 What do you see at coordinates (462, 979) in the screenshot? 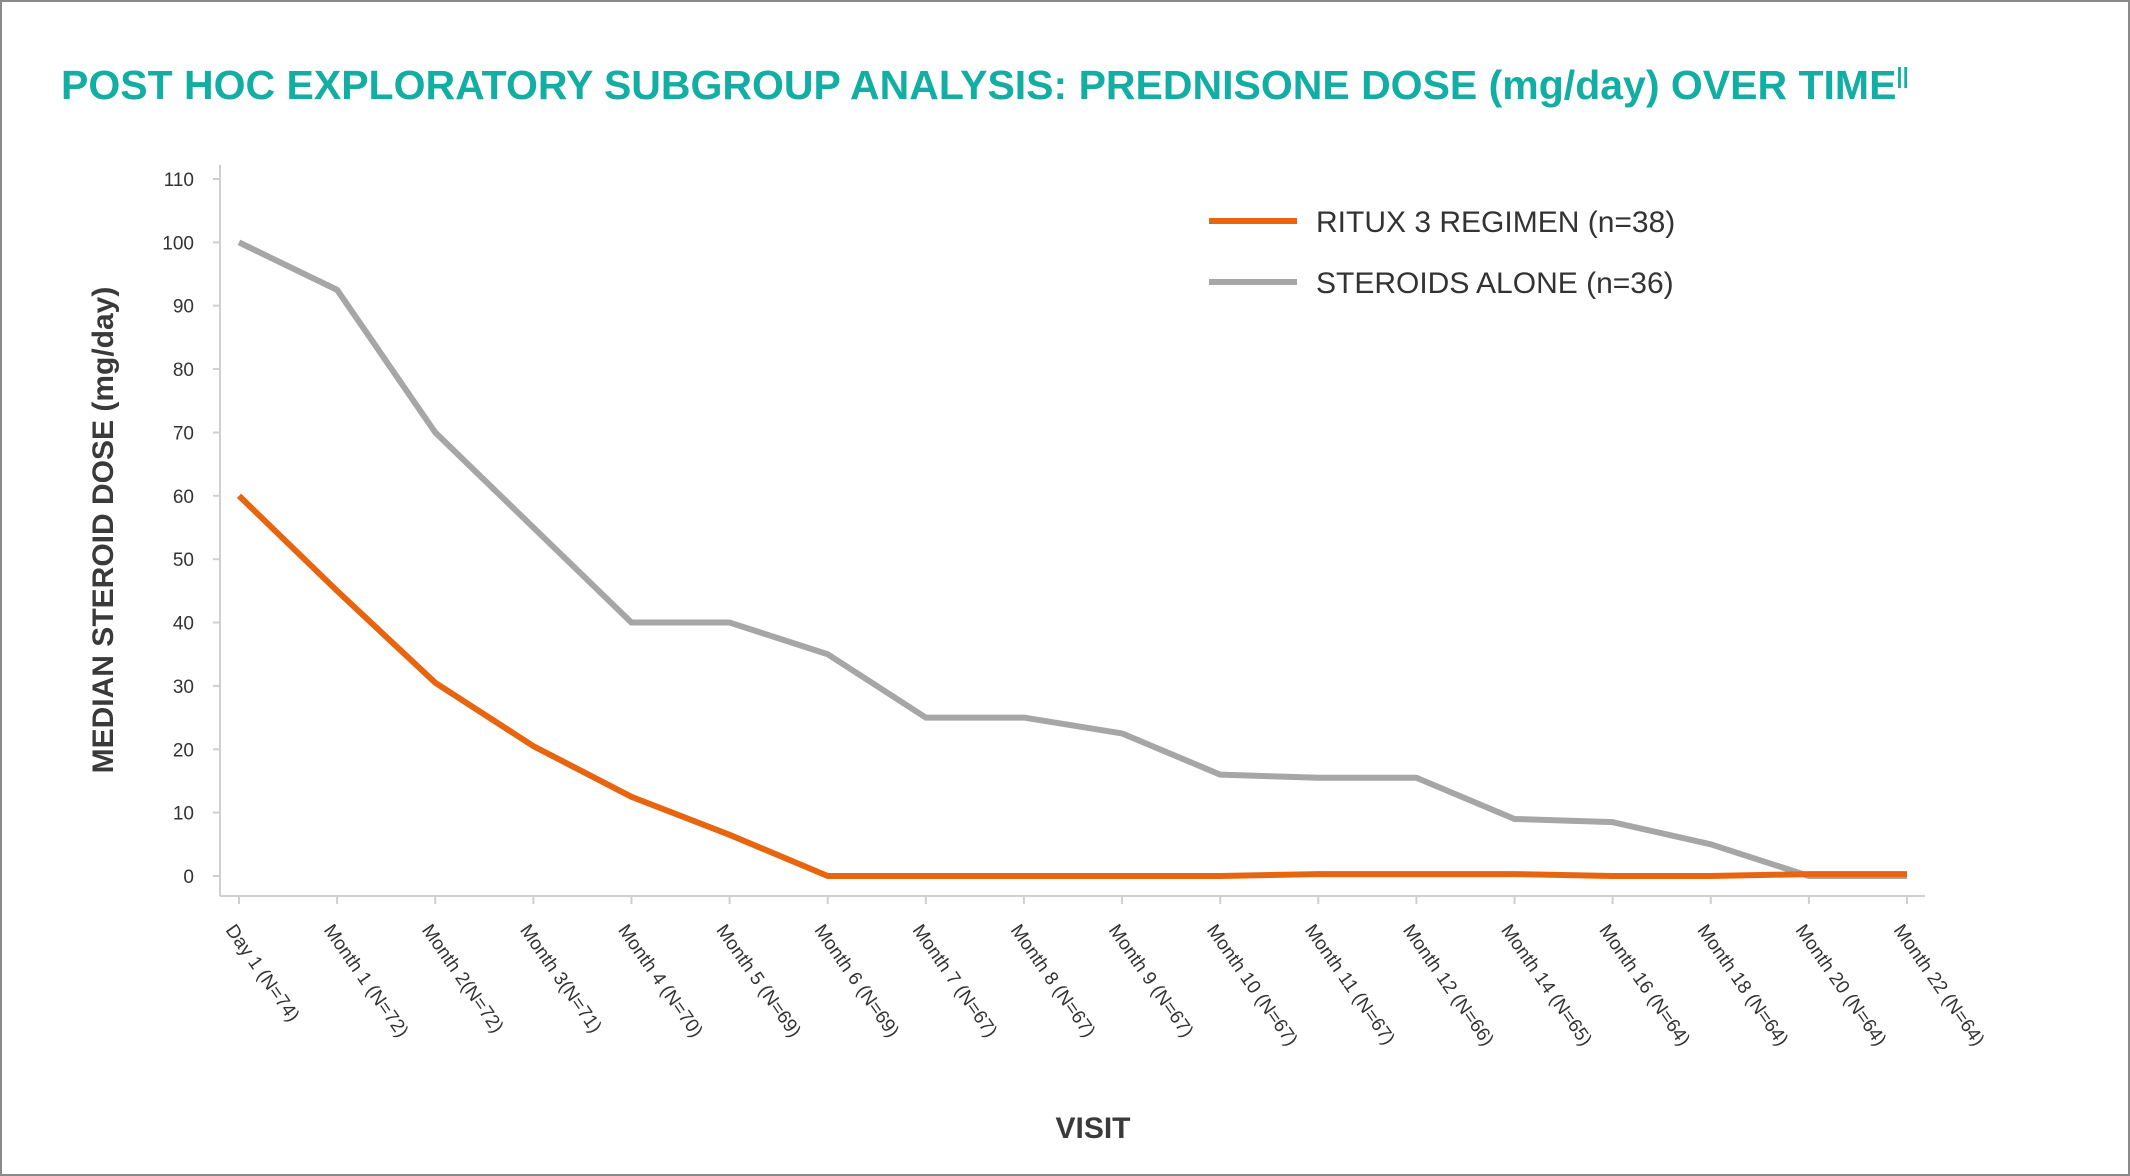
I see `x-tick-label: Month 2(N=72)` at bounding box center [462, 979].